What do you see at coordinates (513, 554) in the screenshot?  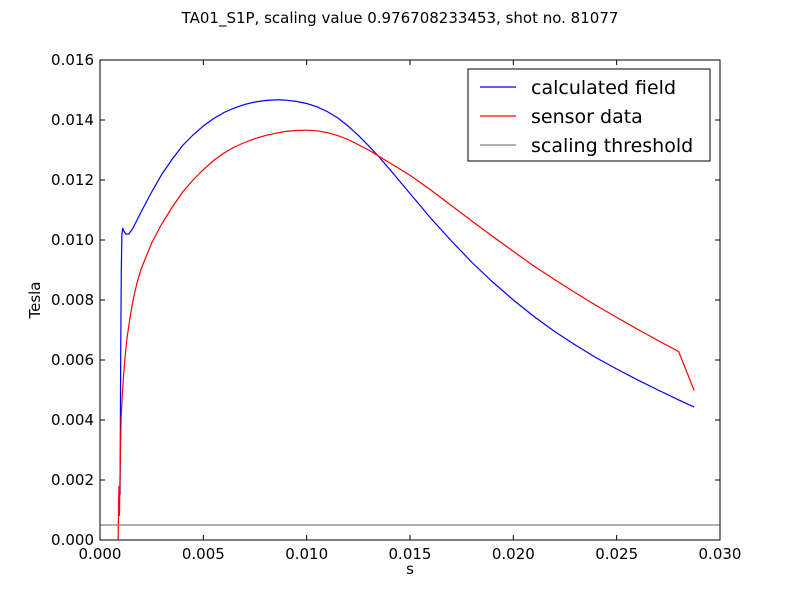 I see `x-tick-label: 0.020` at bounding box center [513, 554].